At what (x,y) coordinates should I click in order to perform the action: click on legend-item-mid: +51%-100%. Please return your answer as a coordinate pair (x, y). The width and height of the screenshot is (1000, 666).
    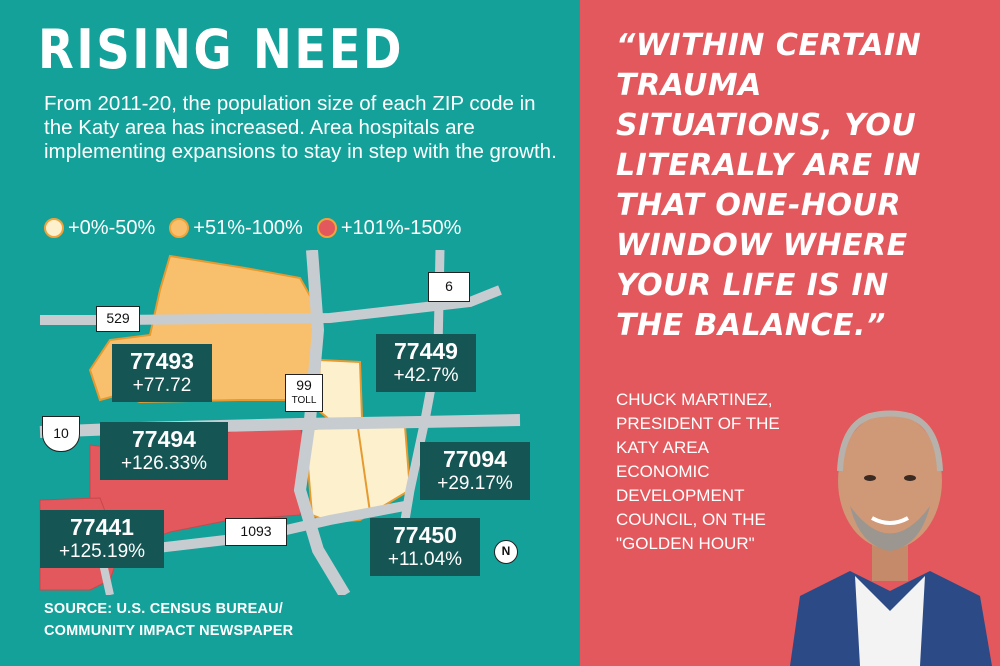
    Looking at the image, I should click on (236, 228).